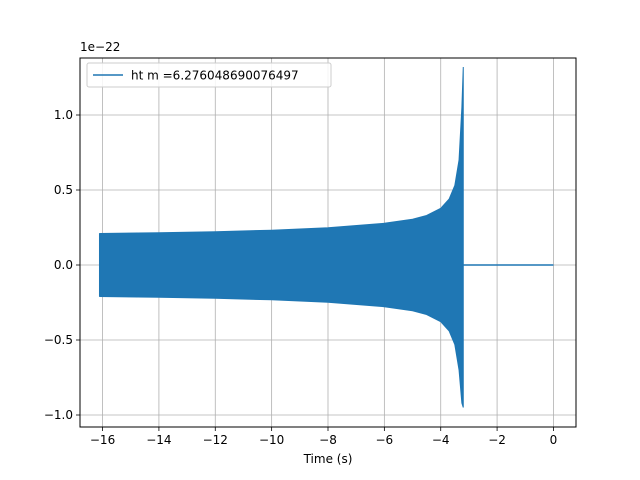  Describe the element at coordinates (497, 440) in the screenshot. I see `x-tick-label: −2` at that location.